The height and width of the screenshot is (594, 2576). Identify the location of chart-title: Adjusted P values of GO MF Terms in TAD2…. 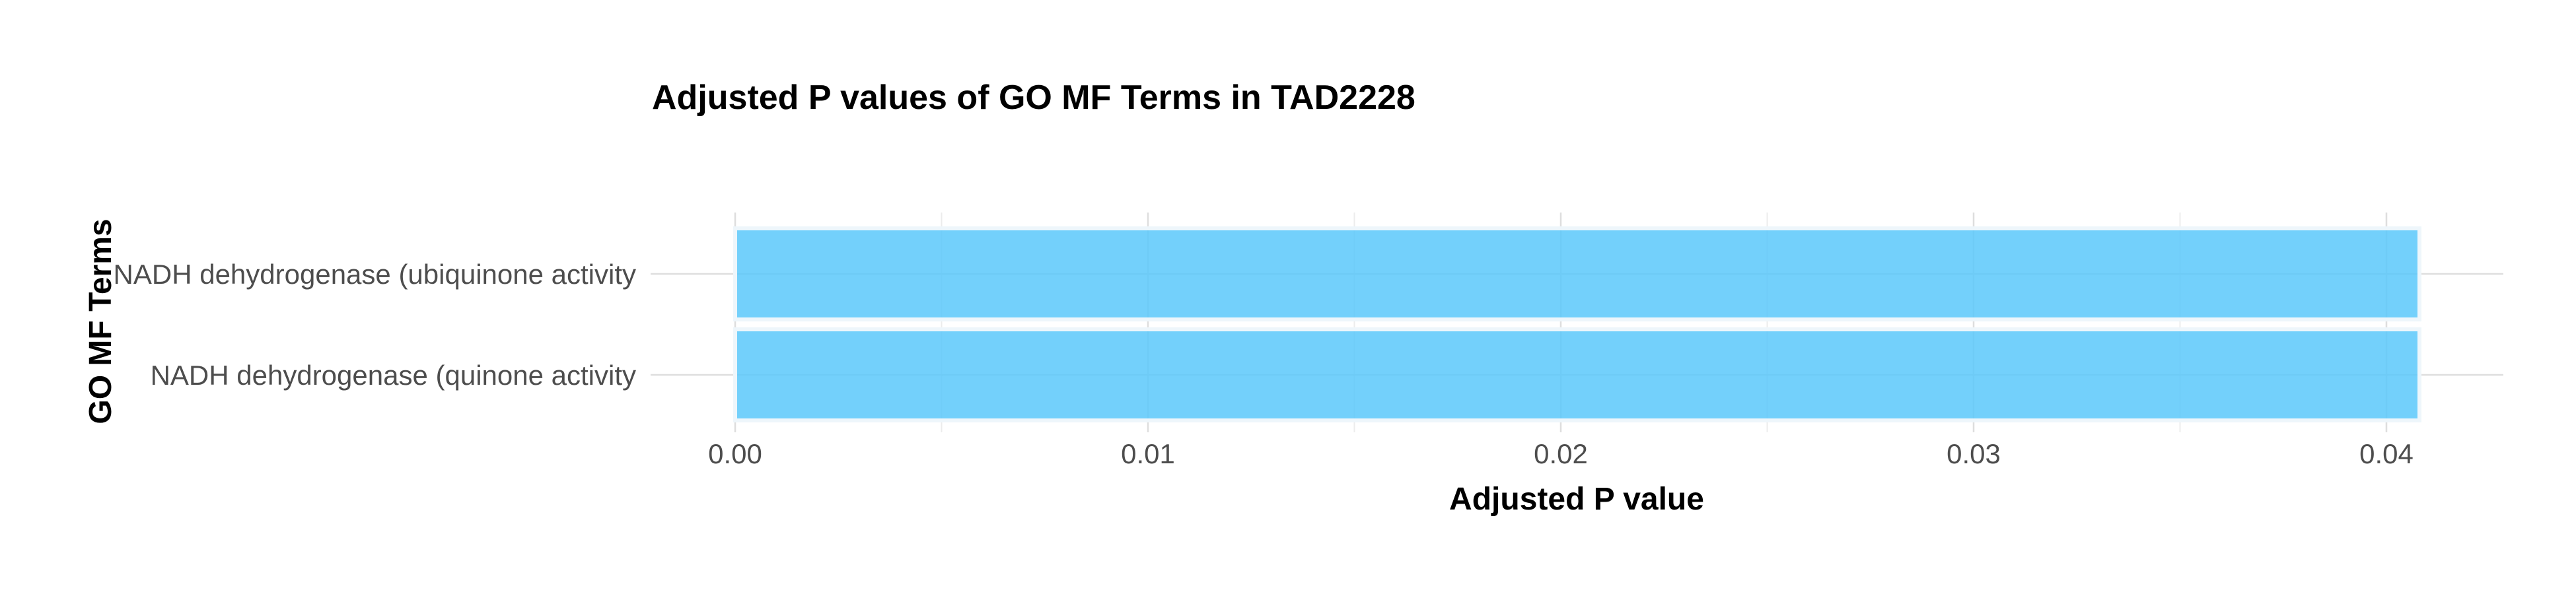
(1033, 98).